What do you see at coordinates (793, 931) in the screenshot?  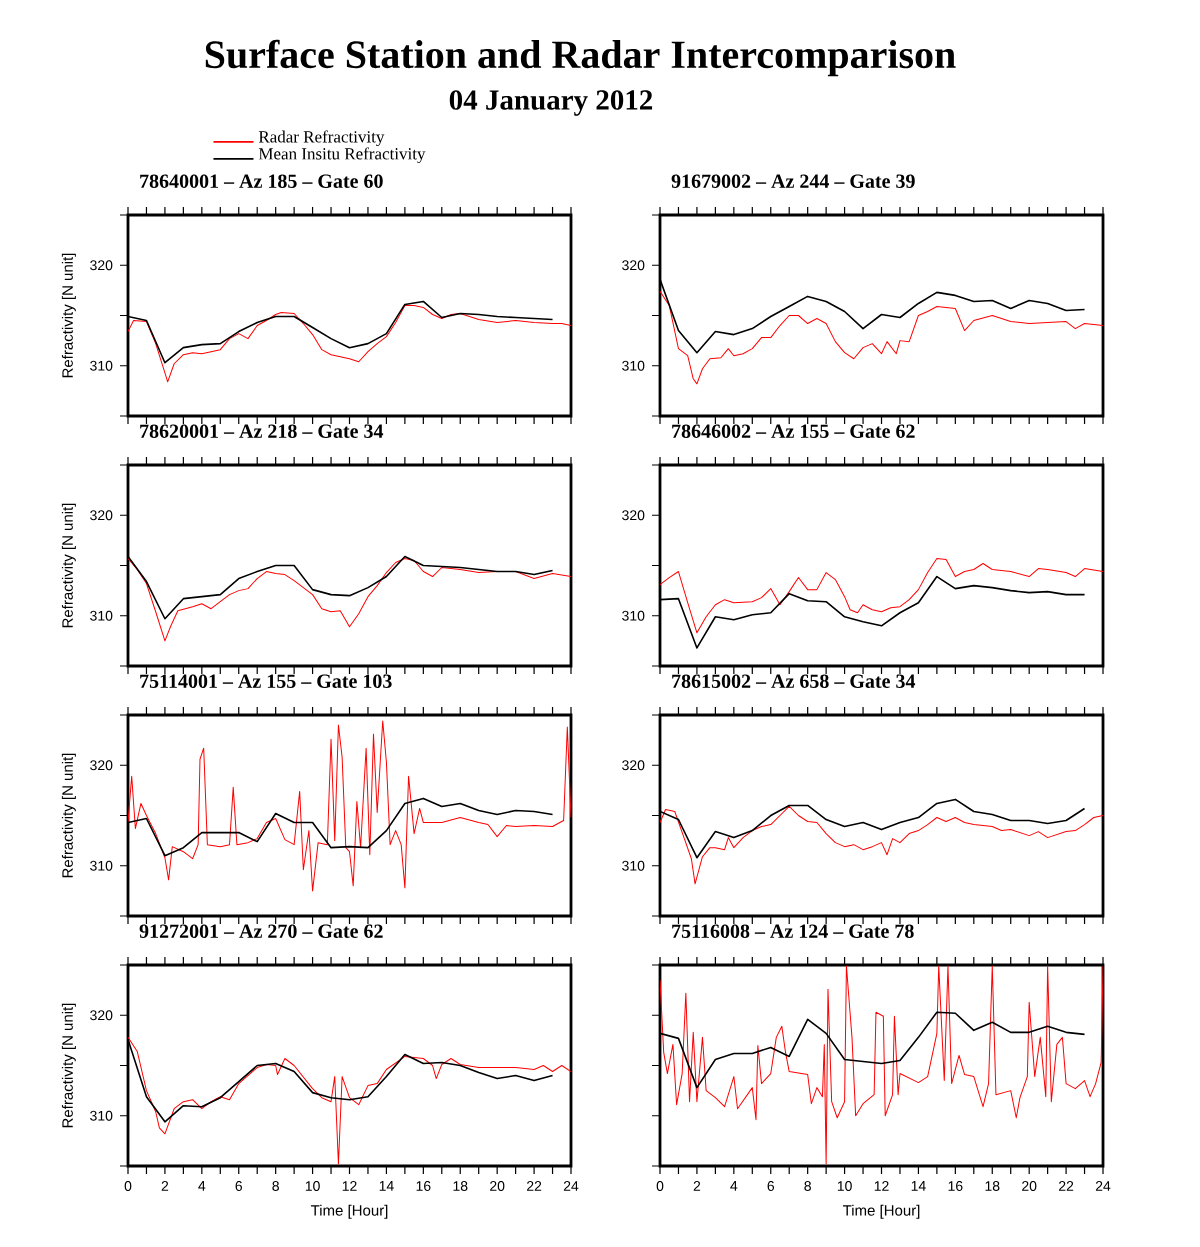 I see `chart-title: 75116008 – Az 124 – Gate 78` at bounding box center [793, 931].